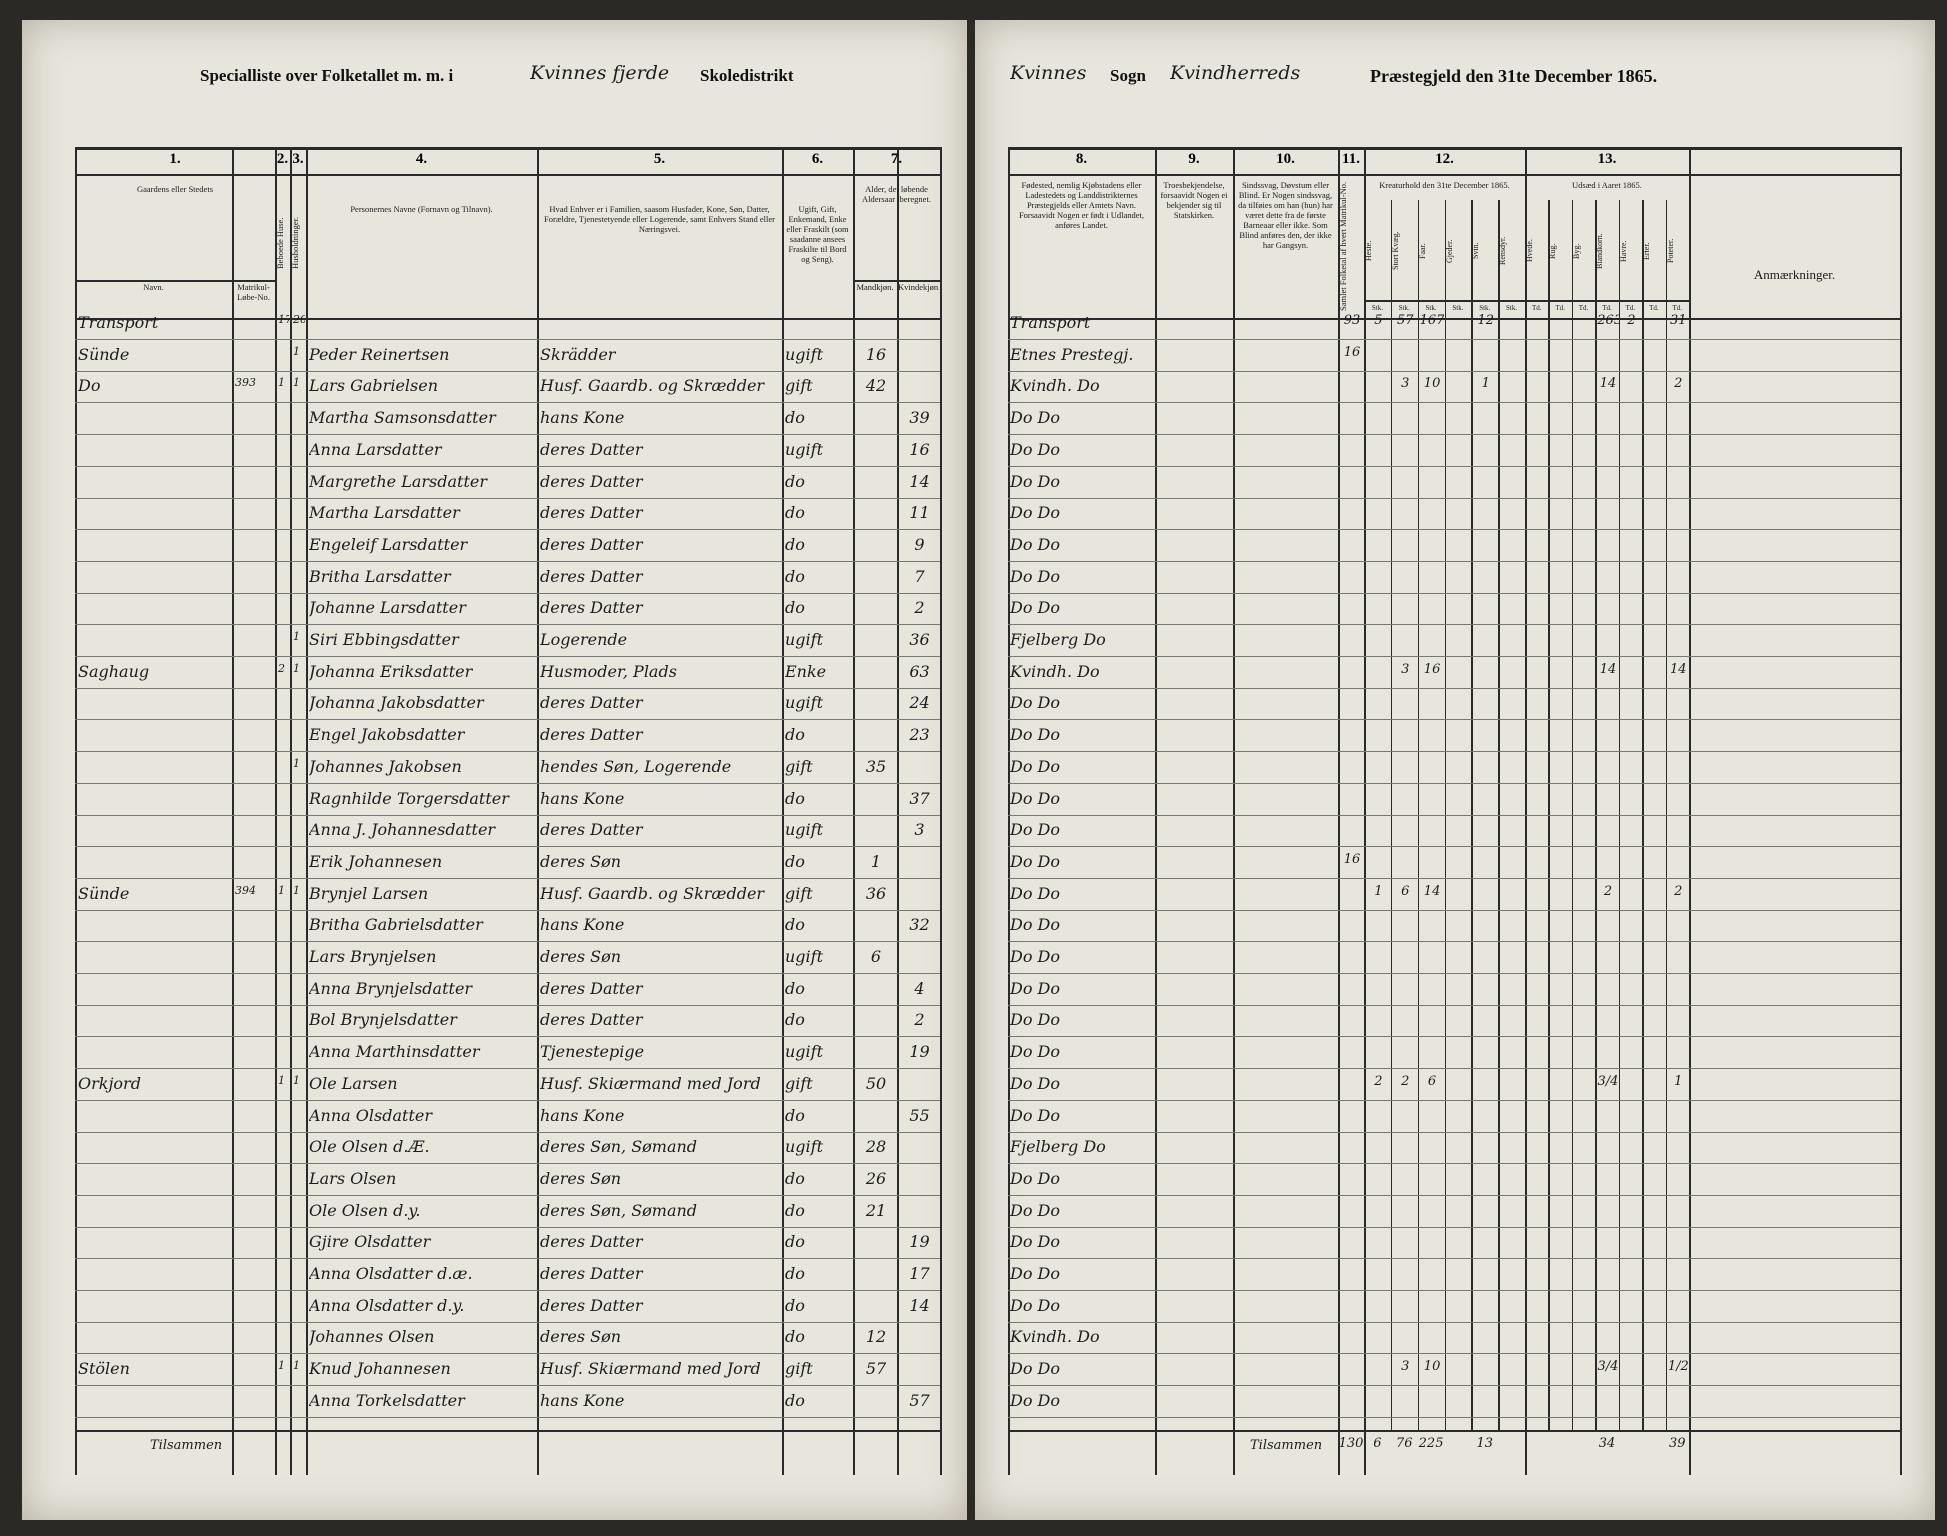 The width and height of the screenshot is (1947, 1536). I want to click on cell: 16, so click(1352, 859).